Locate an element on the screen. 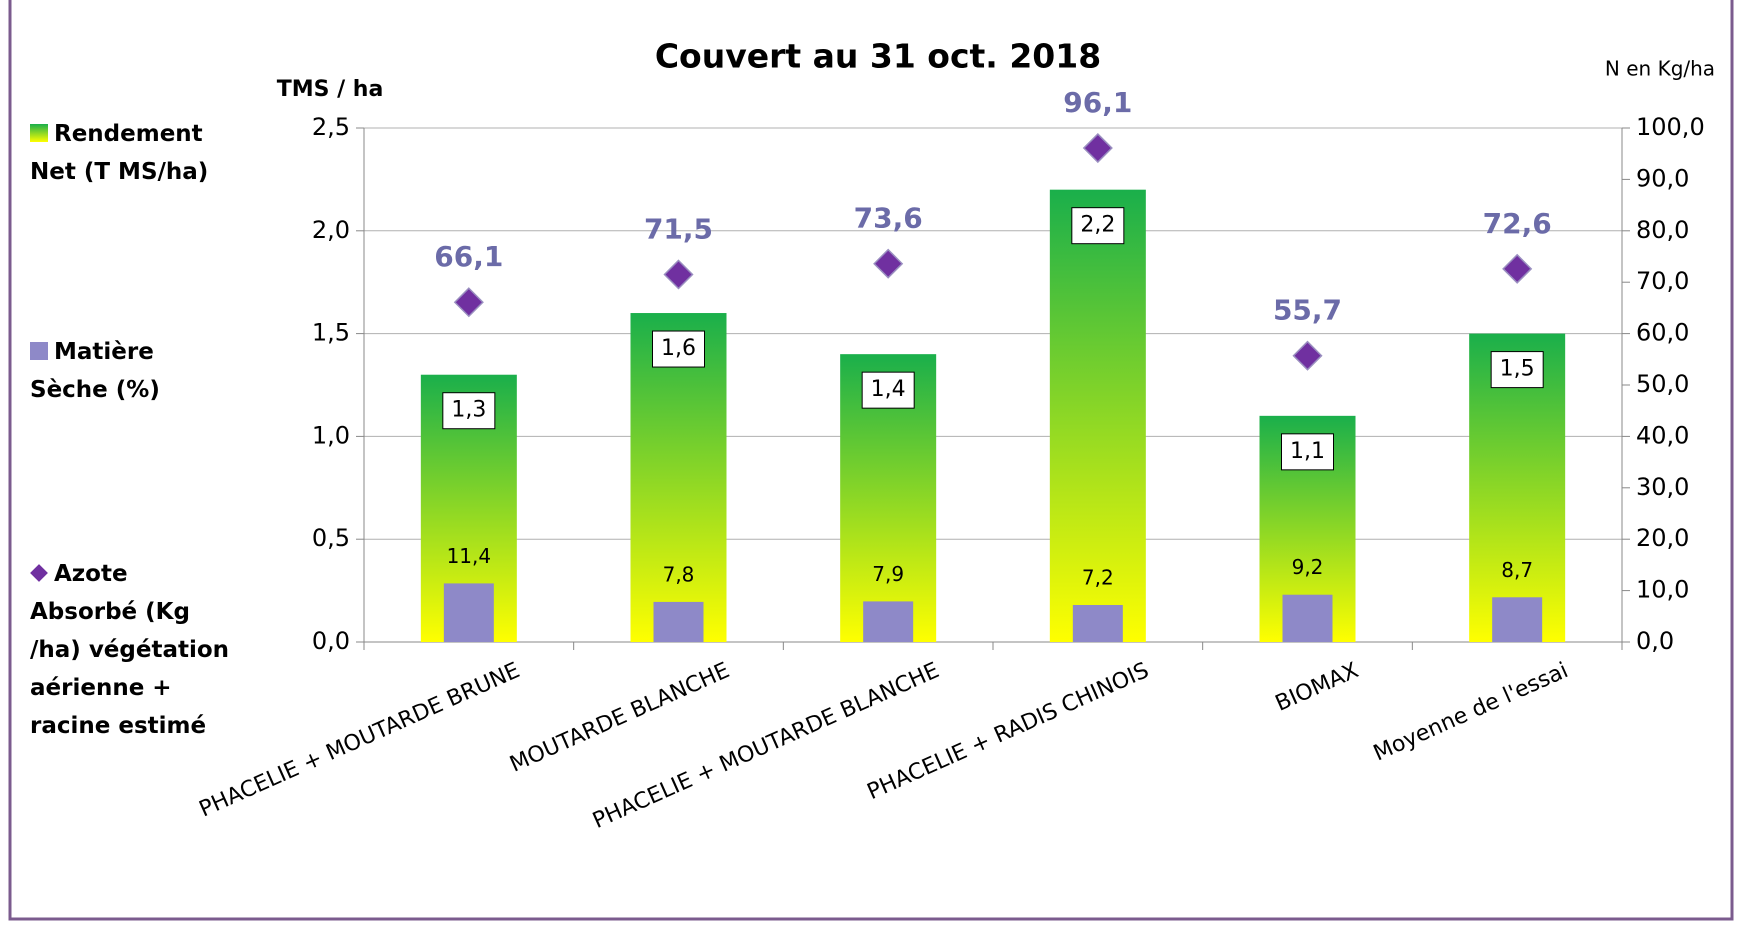 This screenshot has height=926, width=1742. data-label: 1,4 is located at coordinates (888, 389).